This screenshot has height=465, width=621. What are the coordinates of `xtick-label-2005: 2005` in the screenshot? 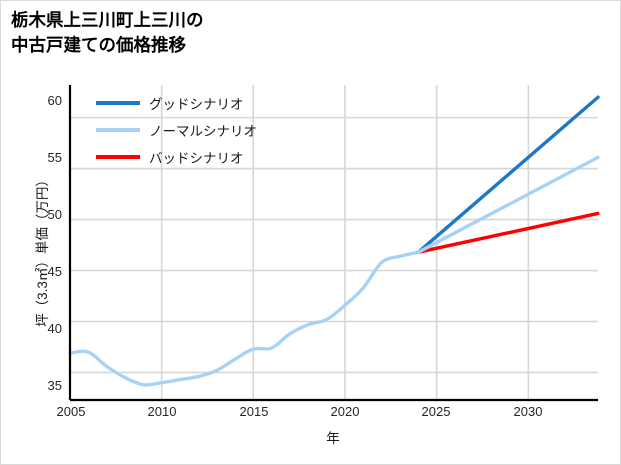 It's located at (71, 411).